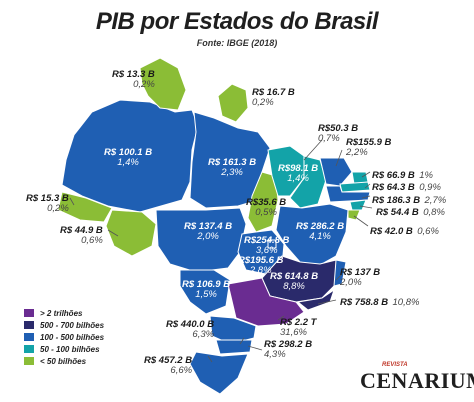 This screenshot has width=474, height=402. Describe the element at coordinates (404, 231) in the screenshot. I see `label-se: R$ 42.0 B 0,6%` at that location.